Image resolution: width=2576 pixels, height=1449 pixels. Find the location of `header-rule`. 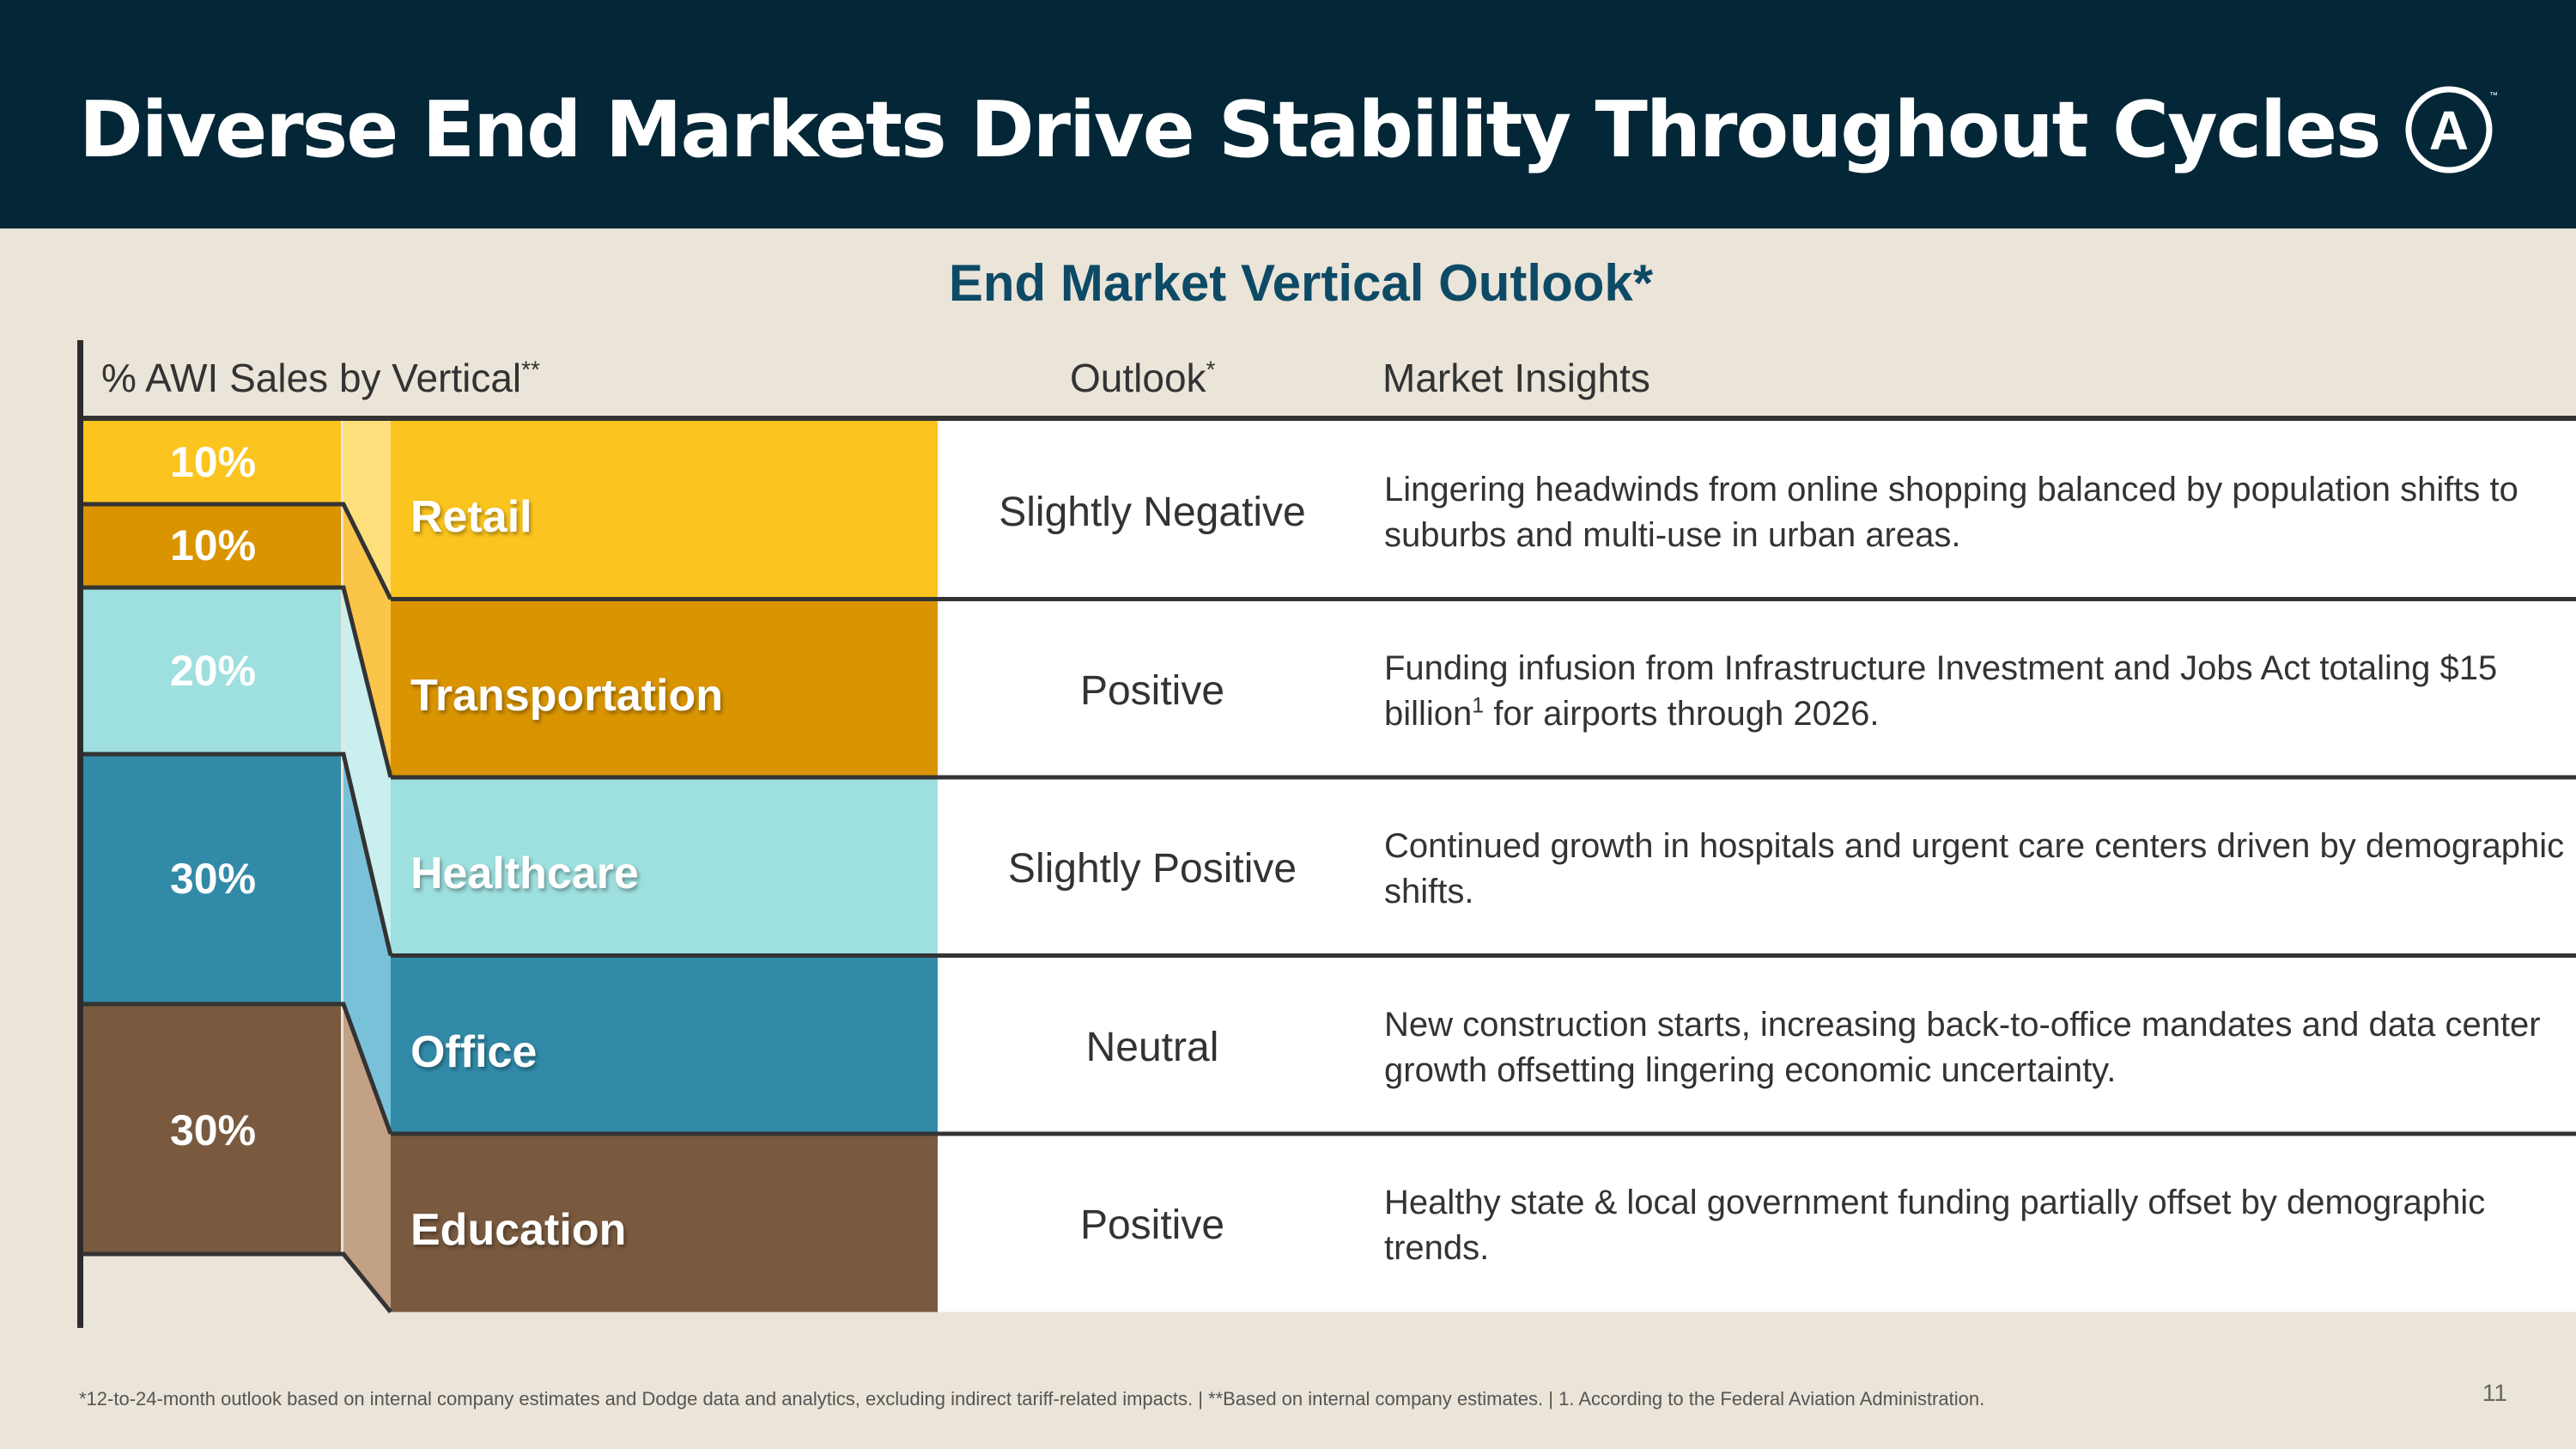

header-rule is located at coordinates (1330, 418).